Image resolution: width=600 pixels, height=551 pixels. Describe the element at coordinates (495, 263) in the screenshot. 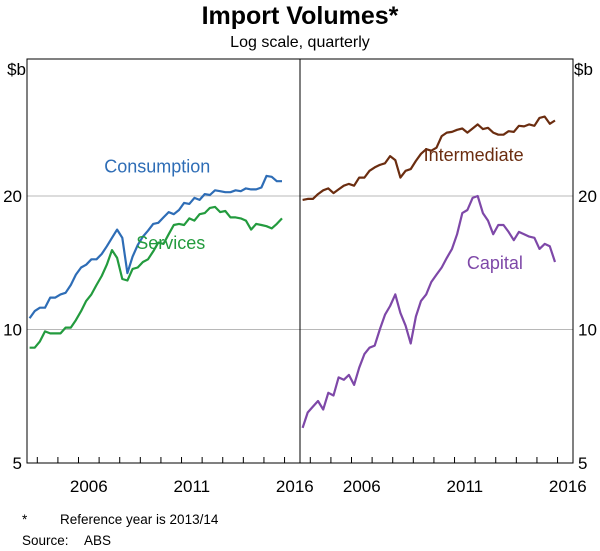

I see `series-label-capital: Capital` at that location.